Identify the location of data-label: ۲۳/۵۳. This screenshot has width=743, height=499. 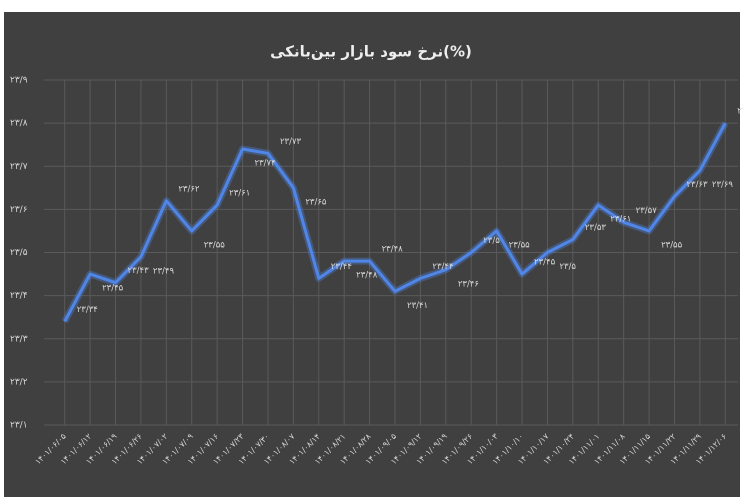
(596, 228).